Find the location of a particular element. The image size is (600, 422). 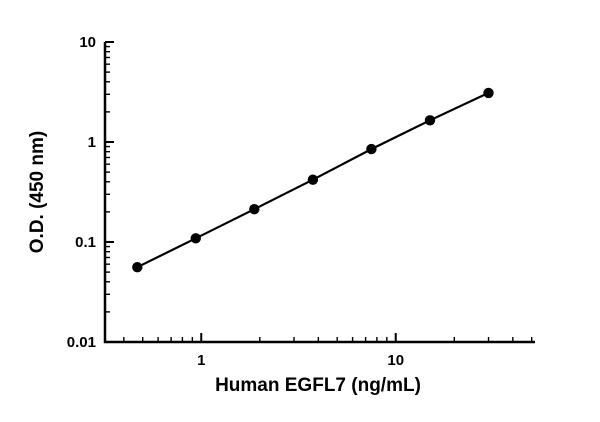

y-tick-label: 0.01 is located at coordinates (81, 342).